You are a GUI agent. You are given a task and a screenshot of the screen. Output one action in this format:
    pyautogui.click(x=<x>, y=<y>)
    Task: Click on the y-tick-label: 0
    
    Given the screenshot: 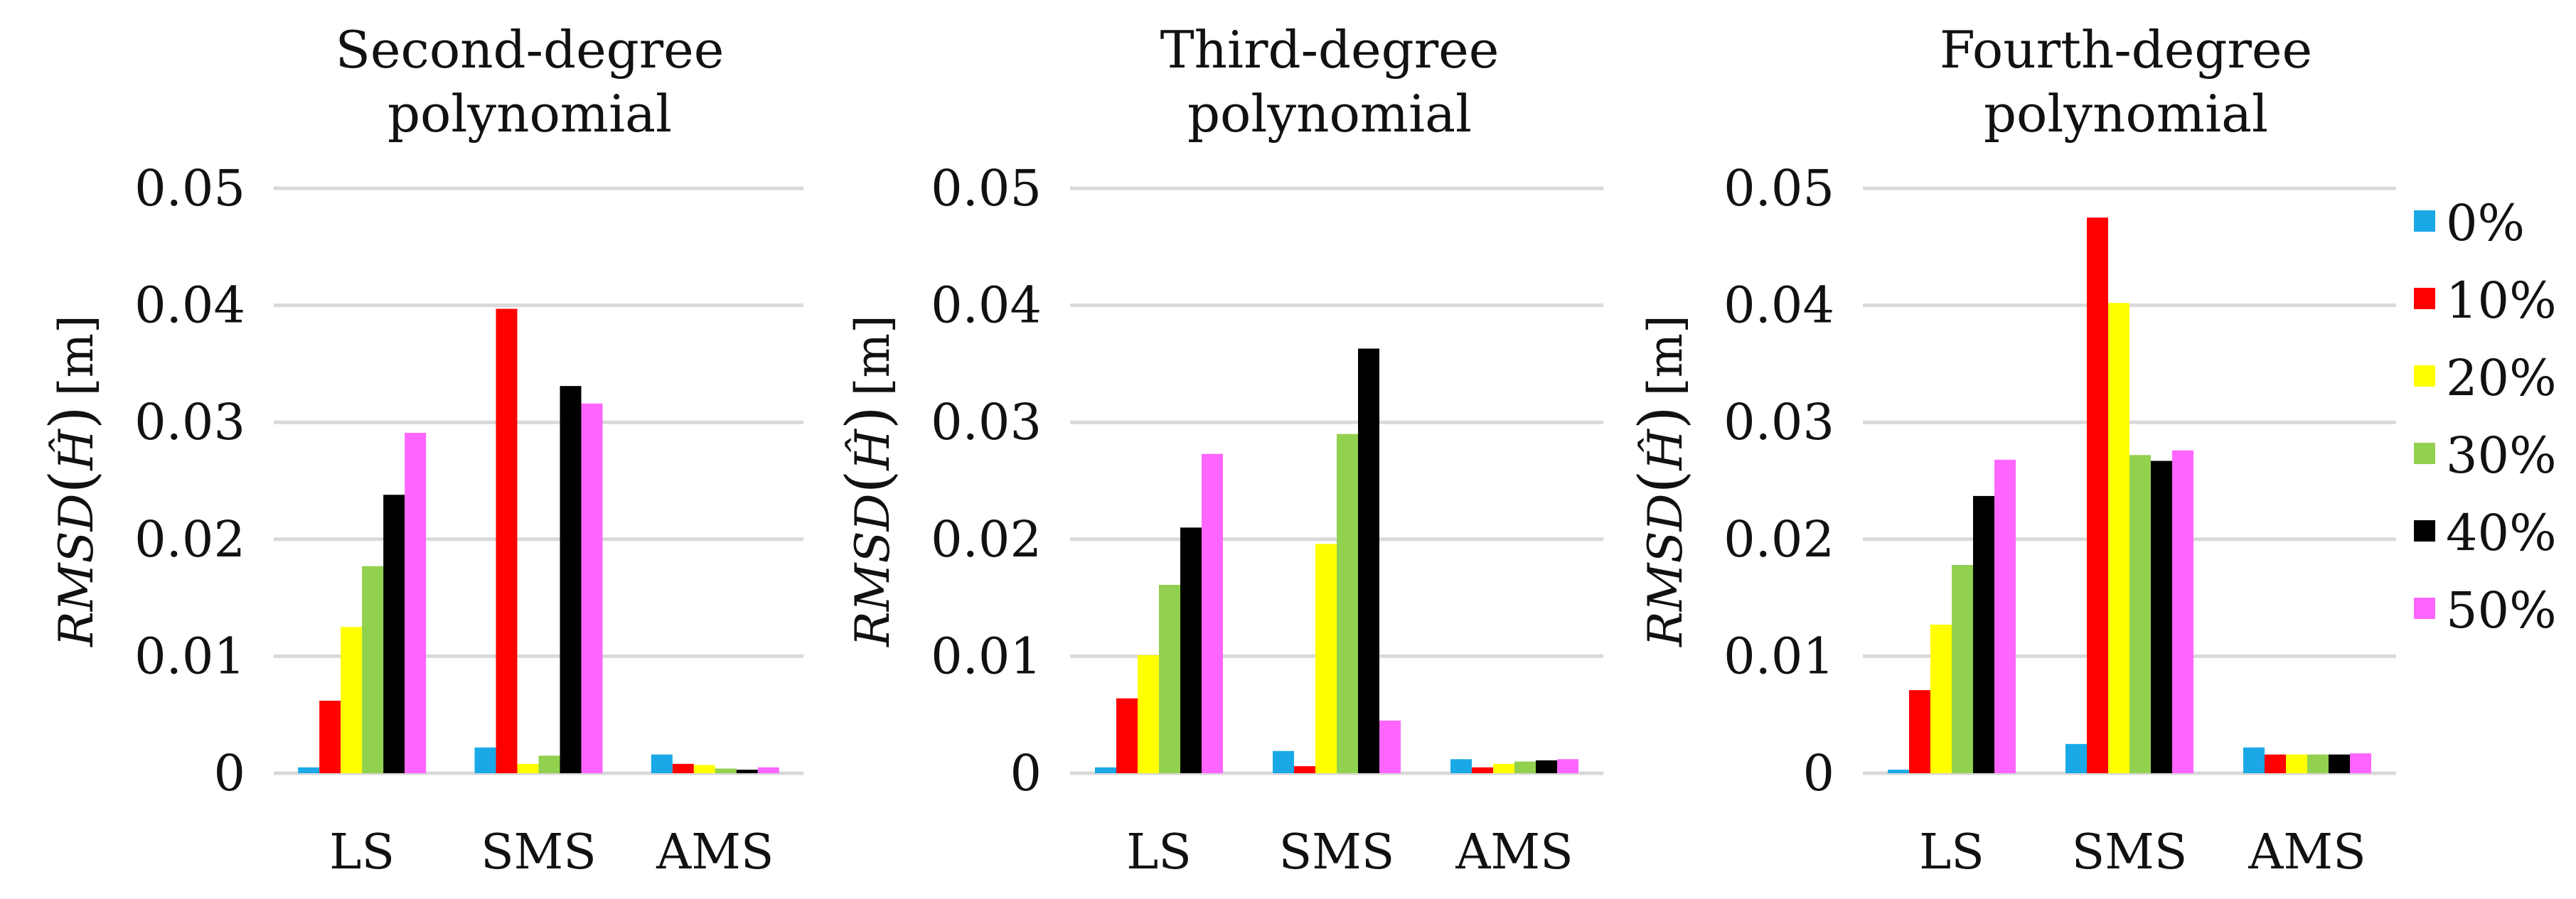 What is the action you would take?
    pyautogui.click(x=1818, y=773)
    